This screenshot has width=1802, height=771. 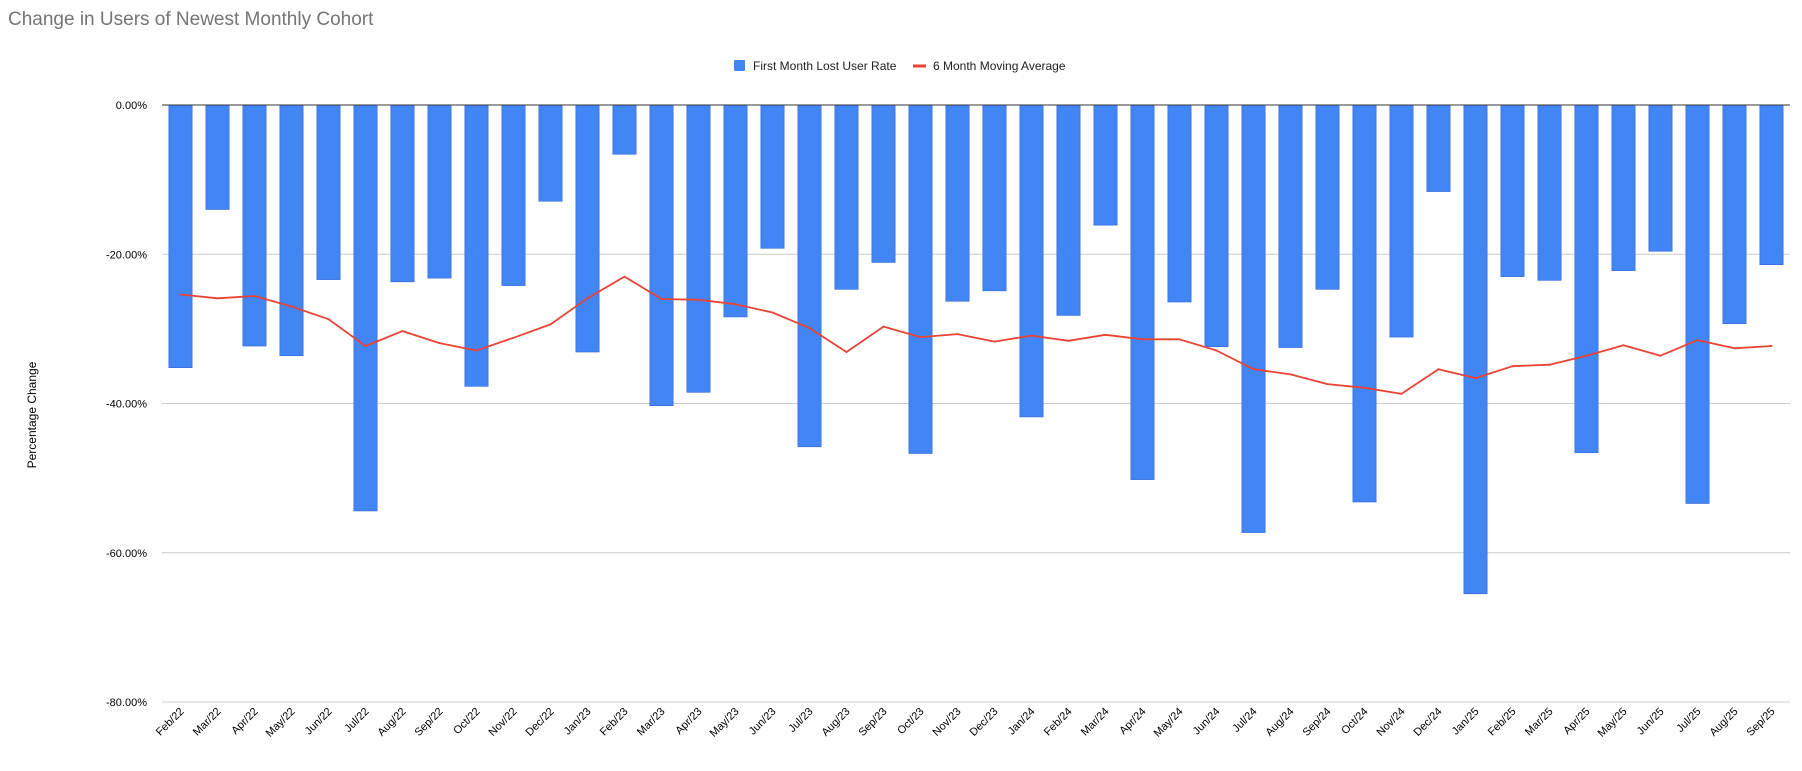 I want to click on legend-swatch-bar, so click(x=739, y=65).